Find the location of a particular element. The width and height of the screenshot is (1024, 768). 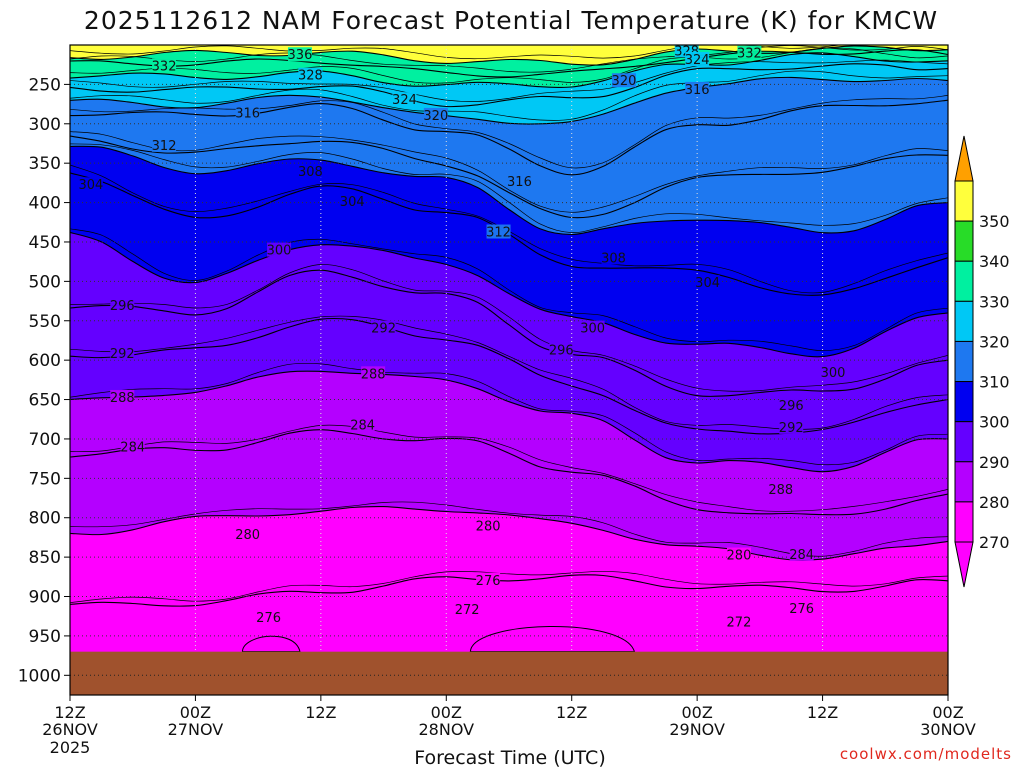

colorbar-label-280: 280 is located at coordinates (994, 502).